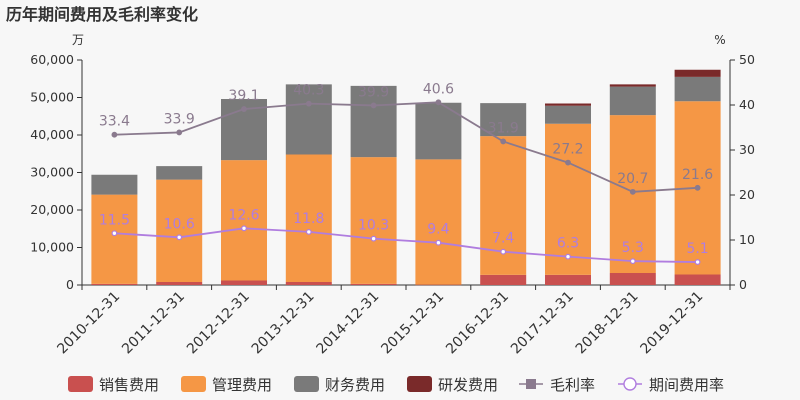 The height and width of the screenshot is (400, 800). Describe the element at coordinates (747, 104) in the screenshot. I see `y-right-tick-label: 40` at that location.